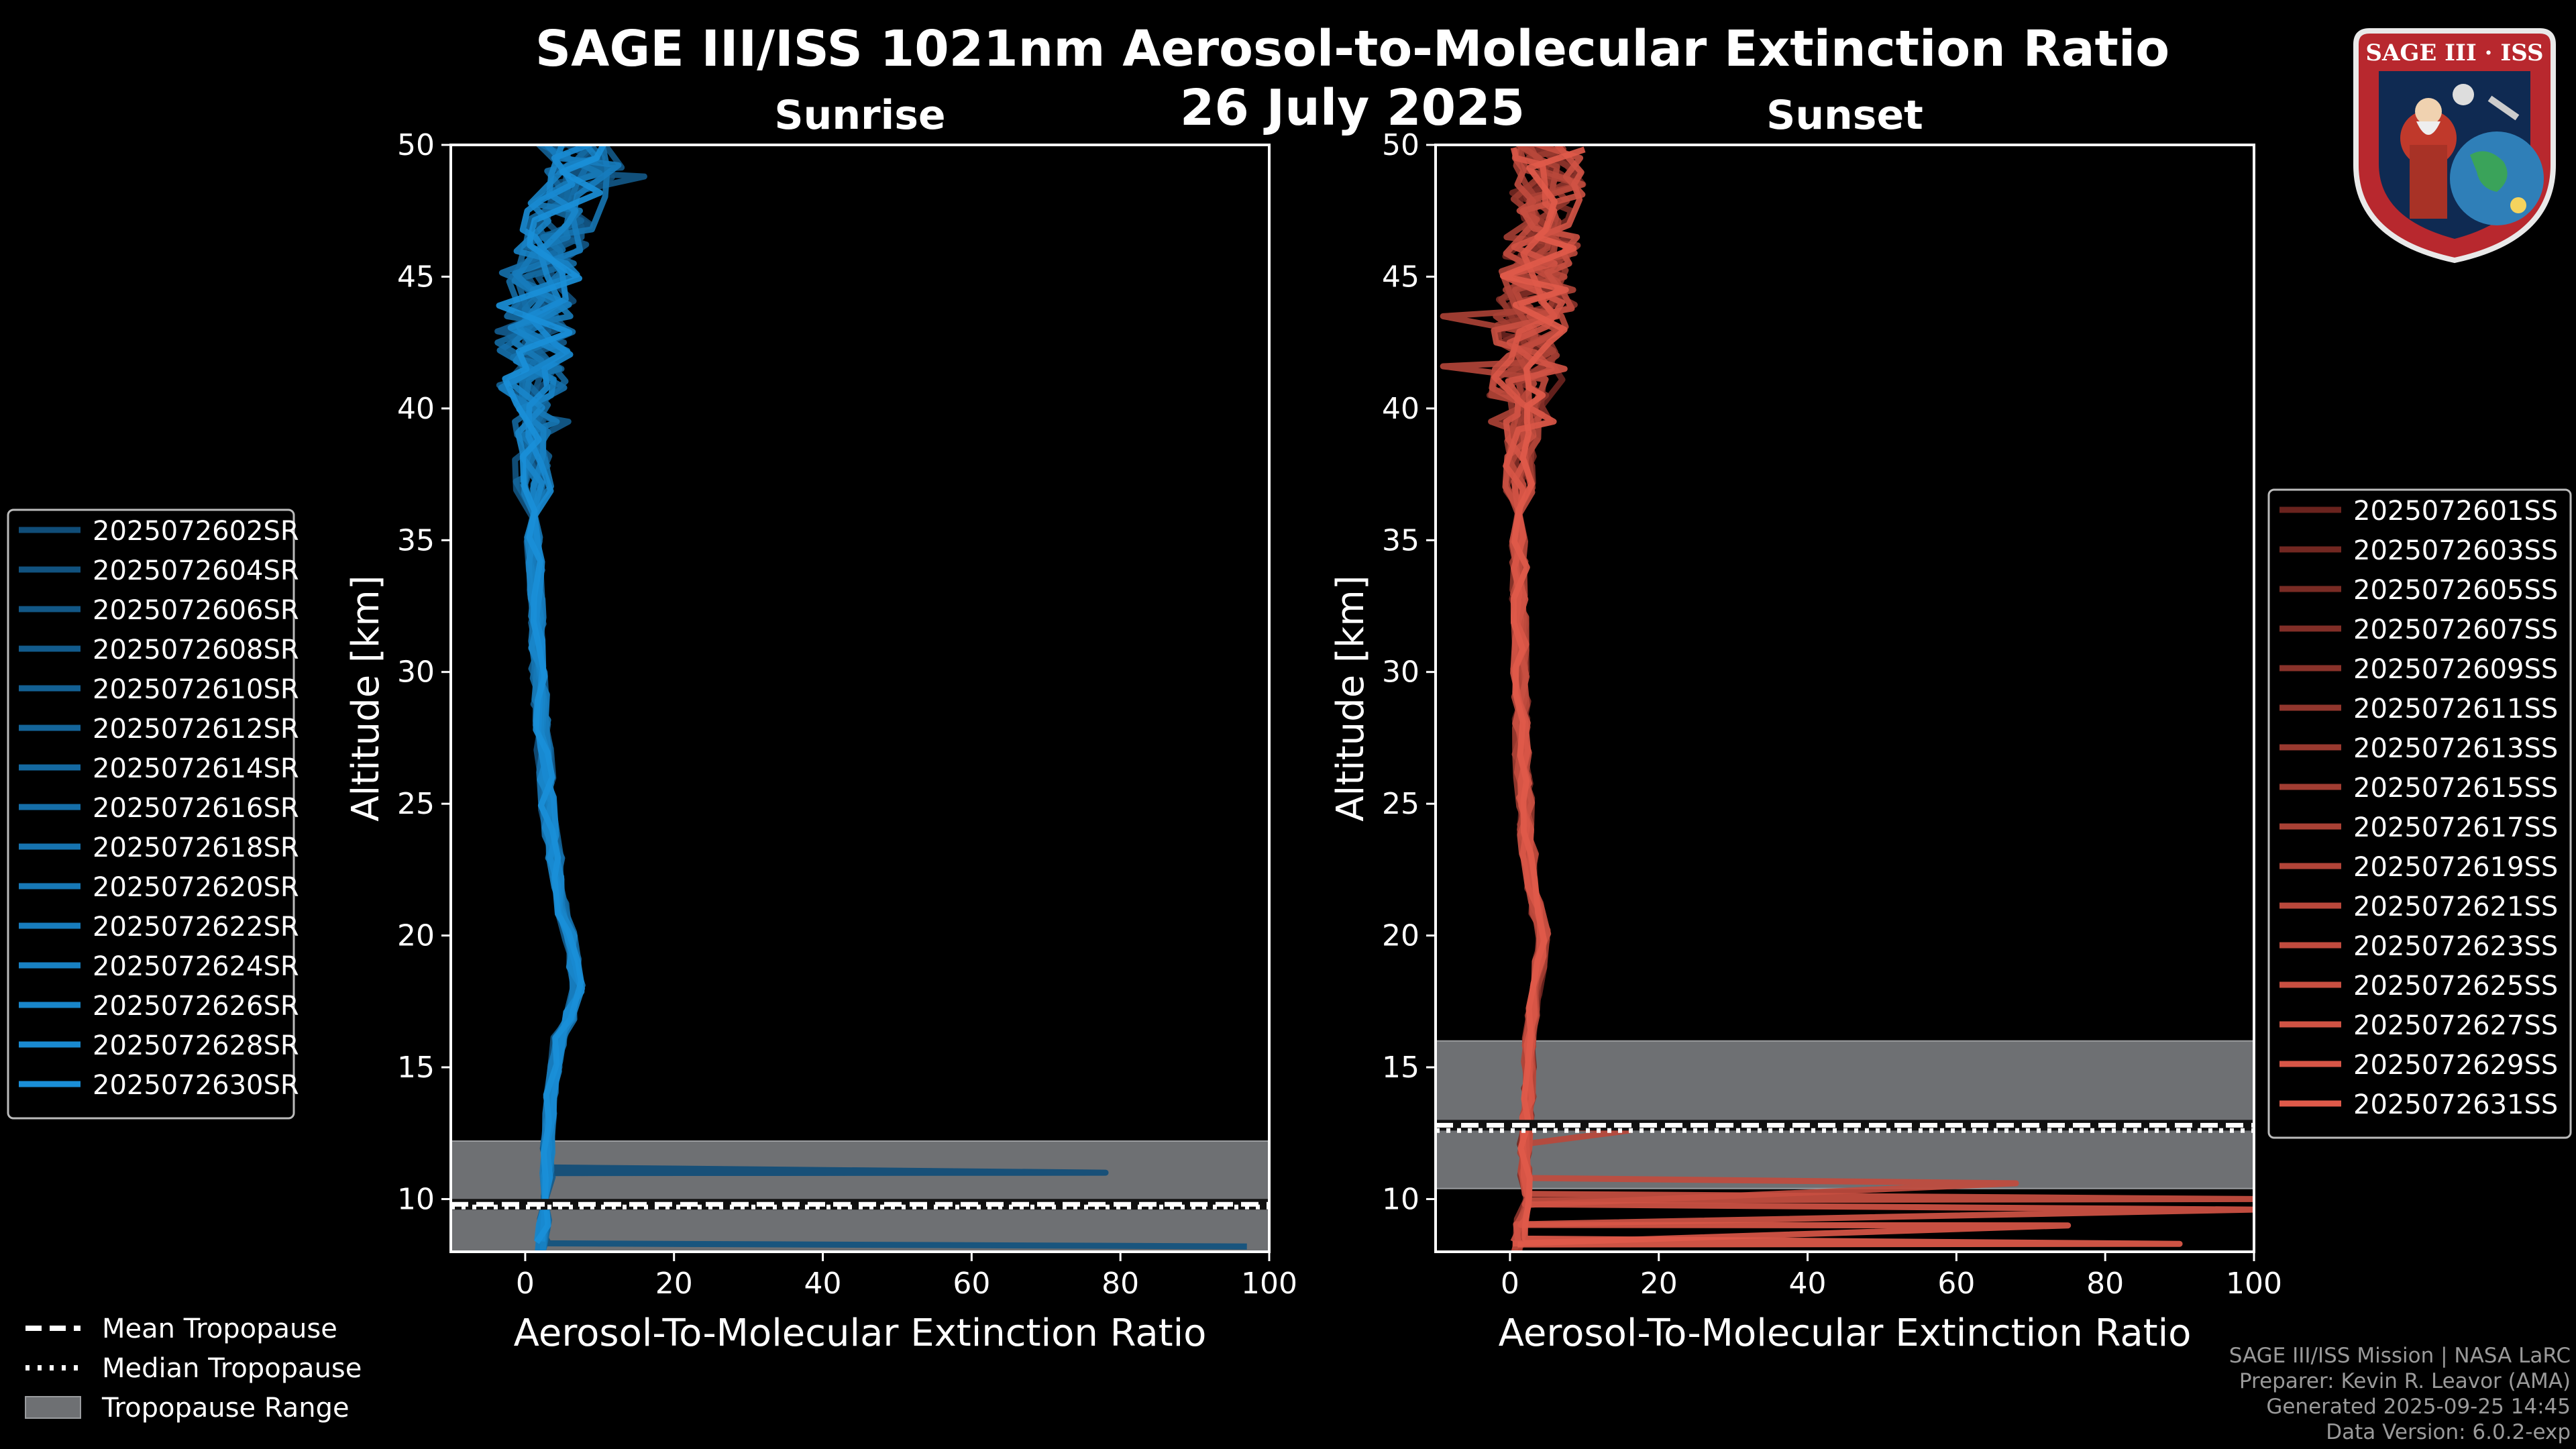  I want to click on legend-label-2025072616SR: 2025072616SR, so click(196, 808).